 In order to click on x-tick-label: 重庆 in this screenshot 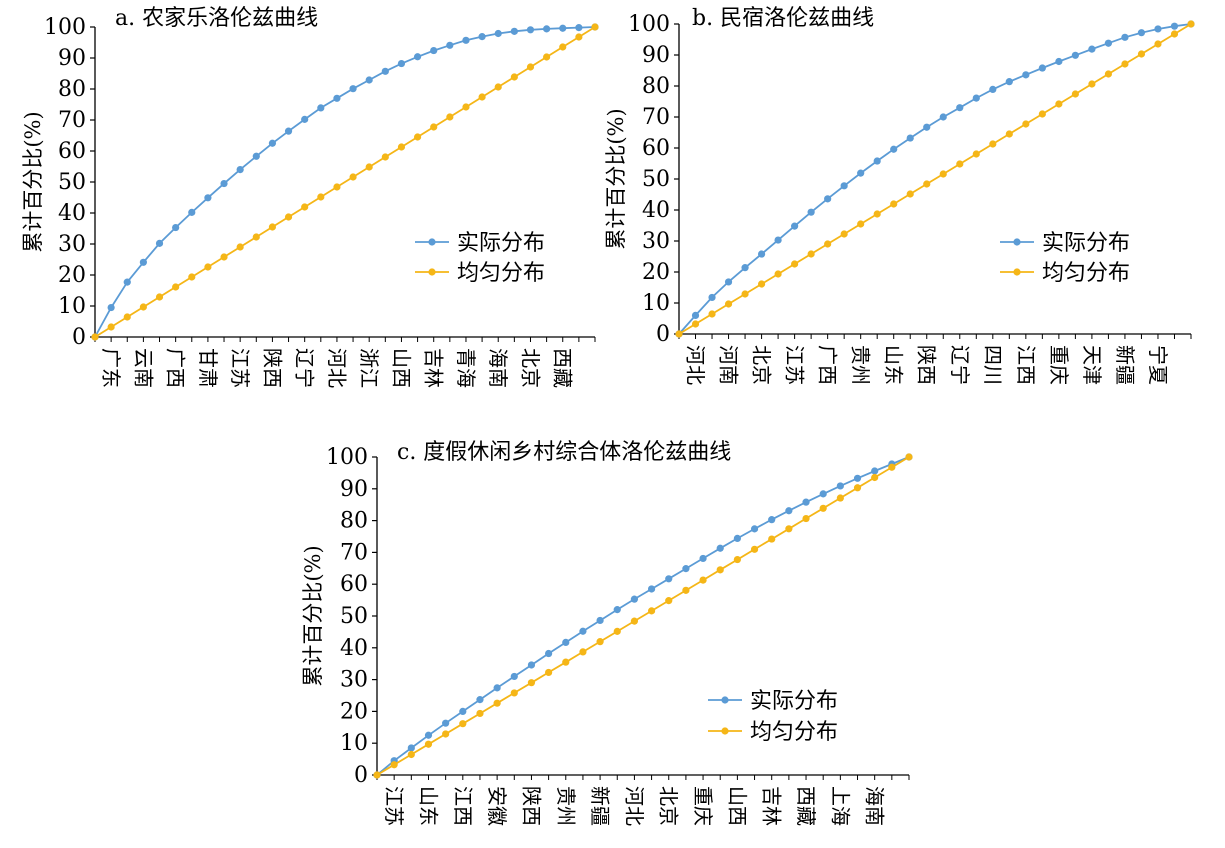, I will do `click(1059, 365)`.